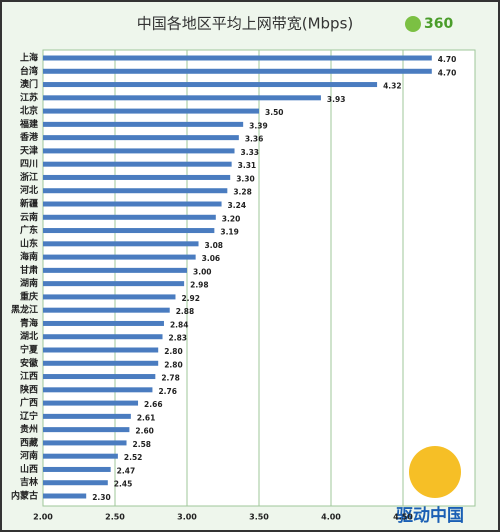 This screenshot has width=500, height=532. What do you see at coordinates (438, 24) in the screenshot?
I see `logo: 360` at bounding box center [438, 24].